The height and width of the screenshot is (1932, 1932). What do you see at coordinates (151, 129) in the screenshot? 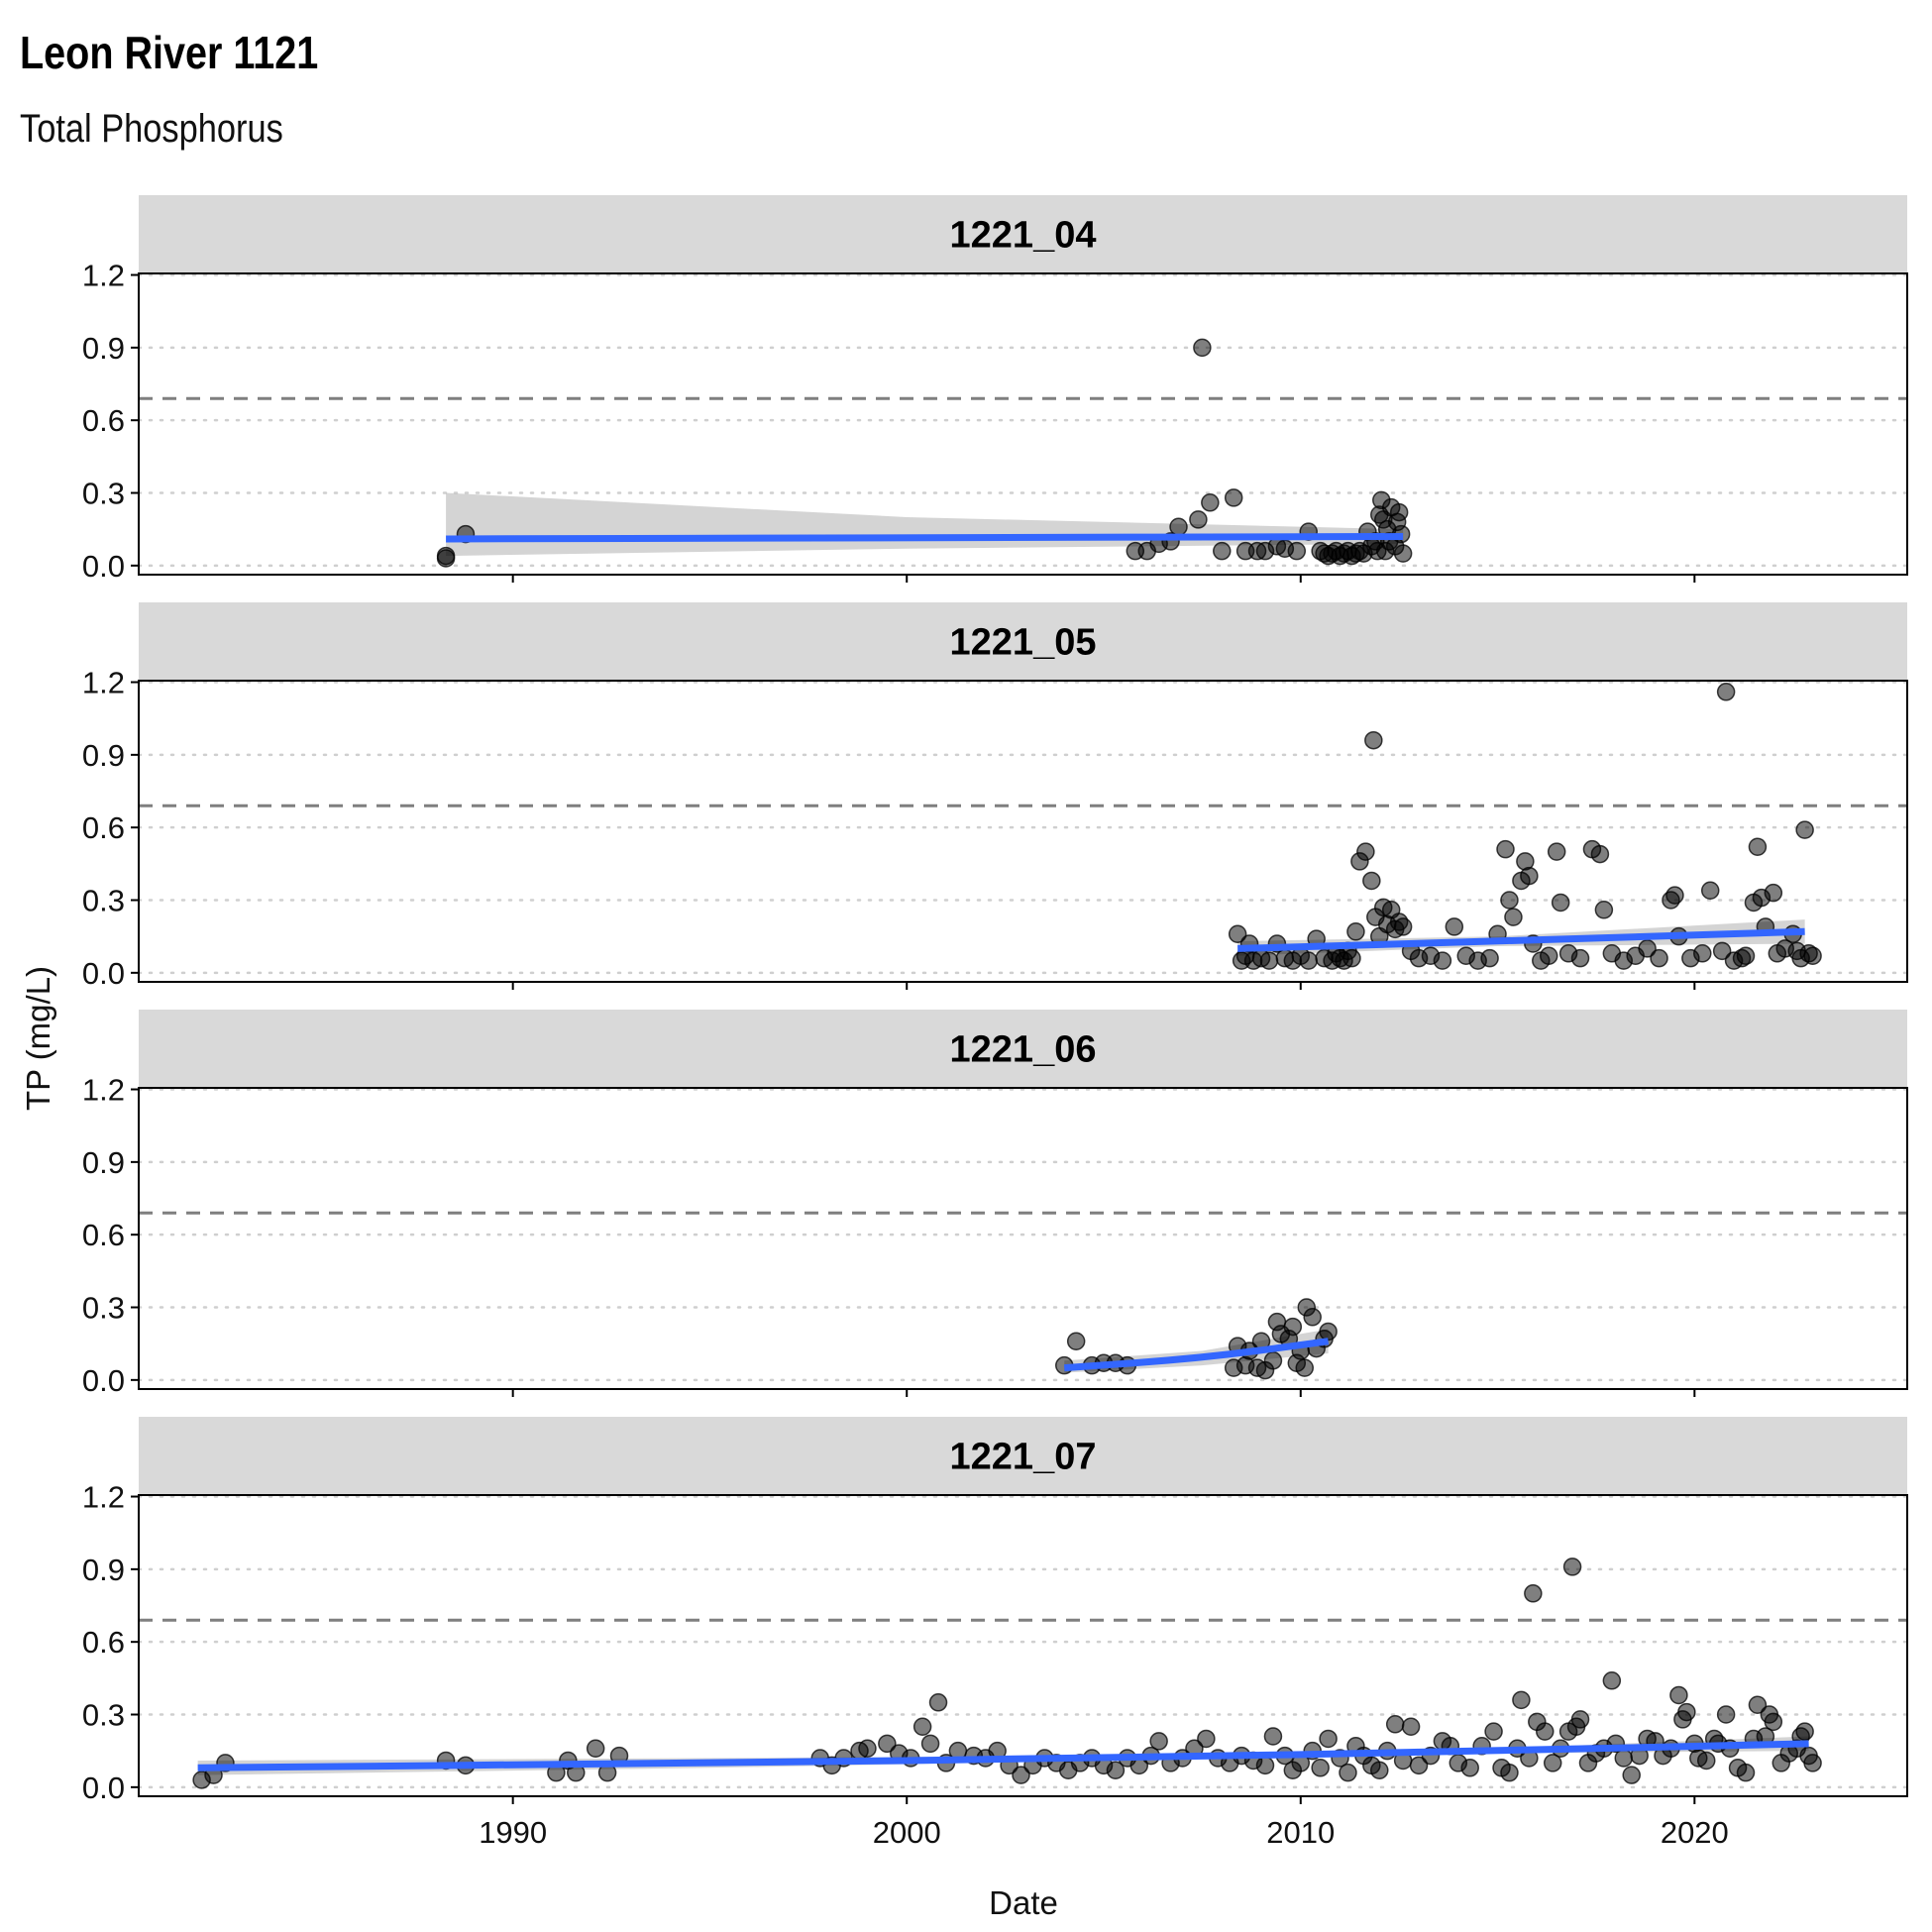
I see `chart-subtitle: Total Phosphorus` at bounding box center [151, 129].